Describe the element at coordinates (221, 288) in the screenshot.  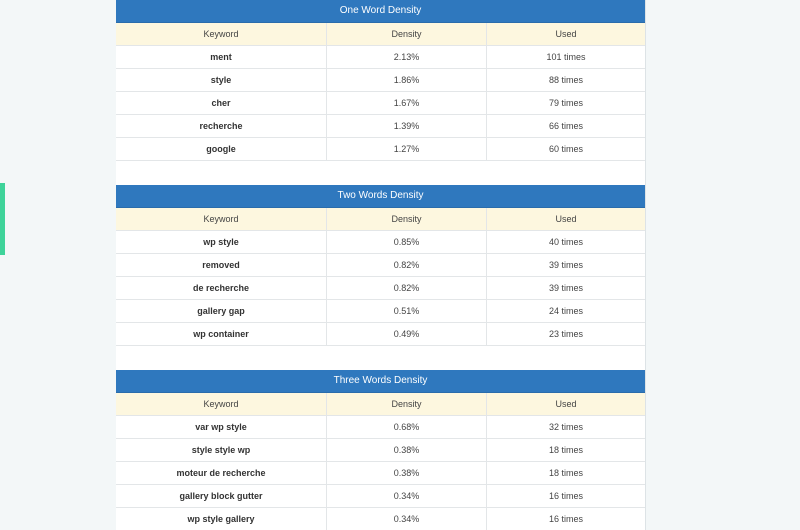
I see `table-cell: de recherche` at that location.